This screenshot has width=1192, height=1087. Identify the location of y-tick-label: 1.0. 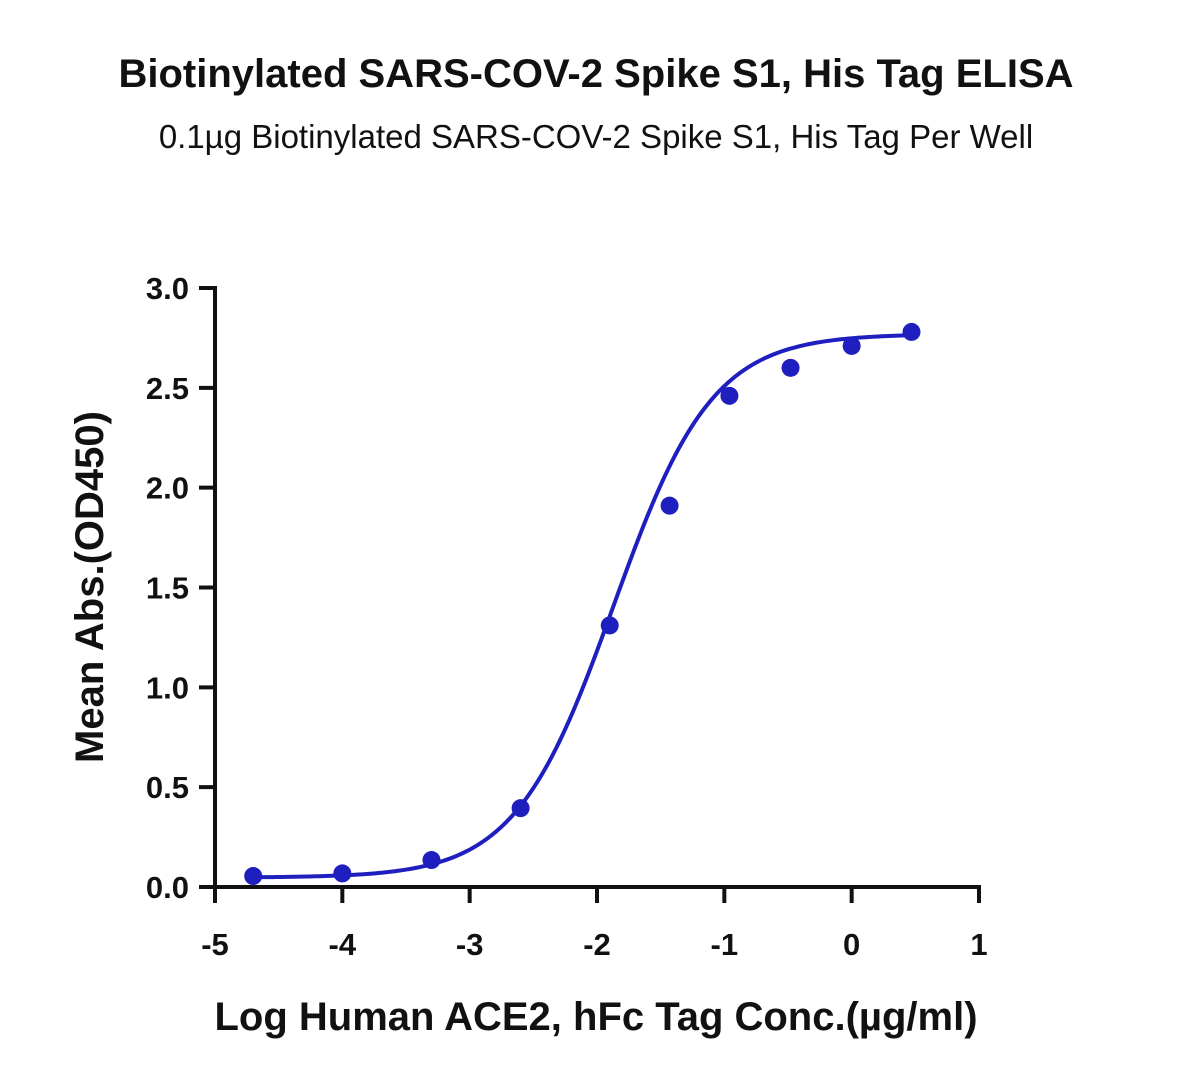
(167, 687).